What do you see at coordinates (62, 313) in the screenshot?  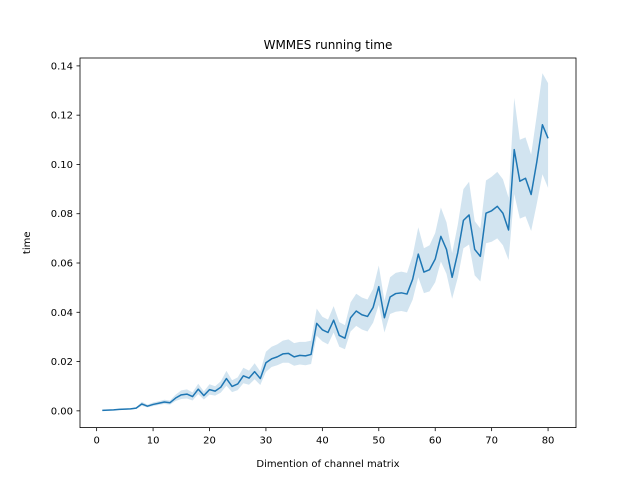 I see `y-tick-label: 0.04` at bounding box center [62, 313].